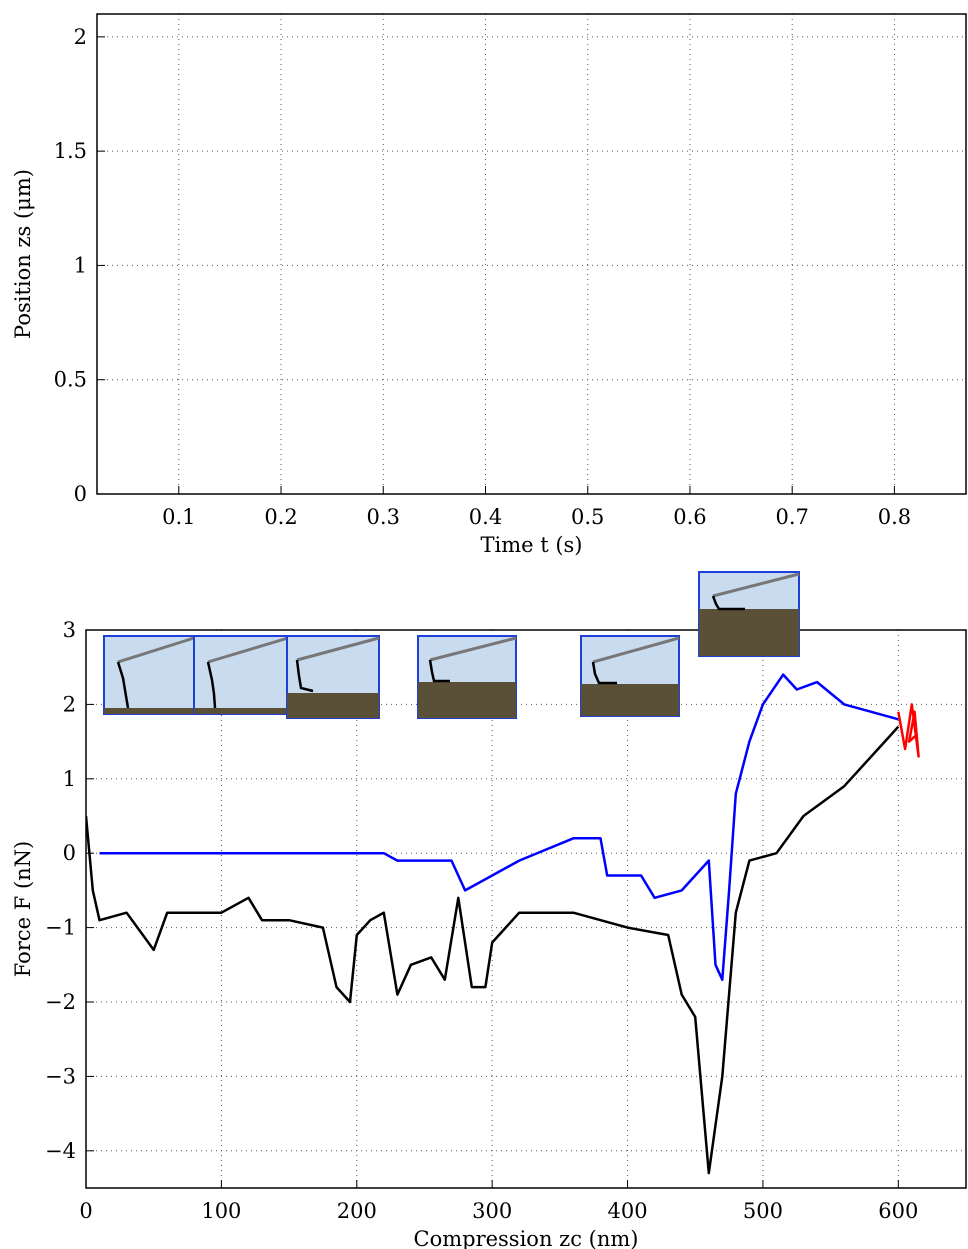 This screenshot has height=1249, width=968. What do you see at coordinates (898, 1211) in the screenshot?
I see `x-tick-label: 600` at bounding box center [898, 1211].